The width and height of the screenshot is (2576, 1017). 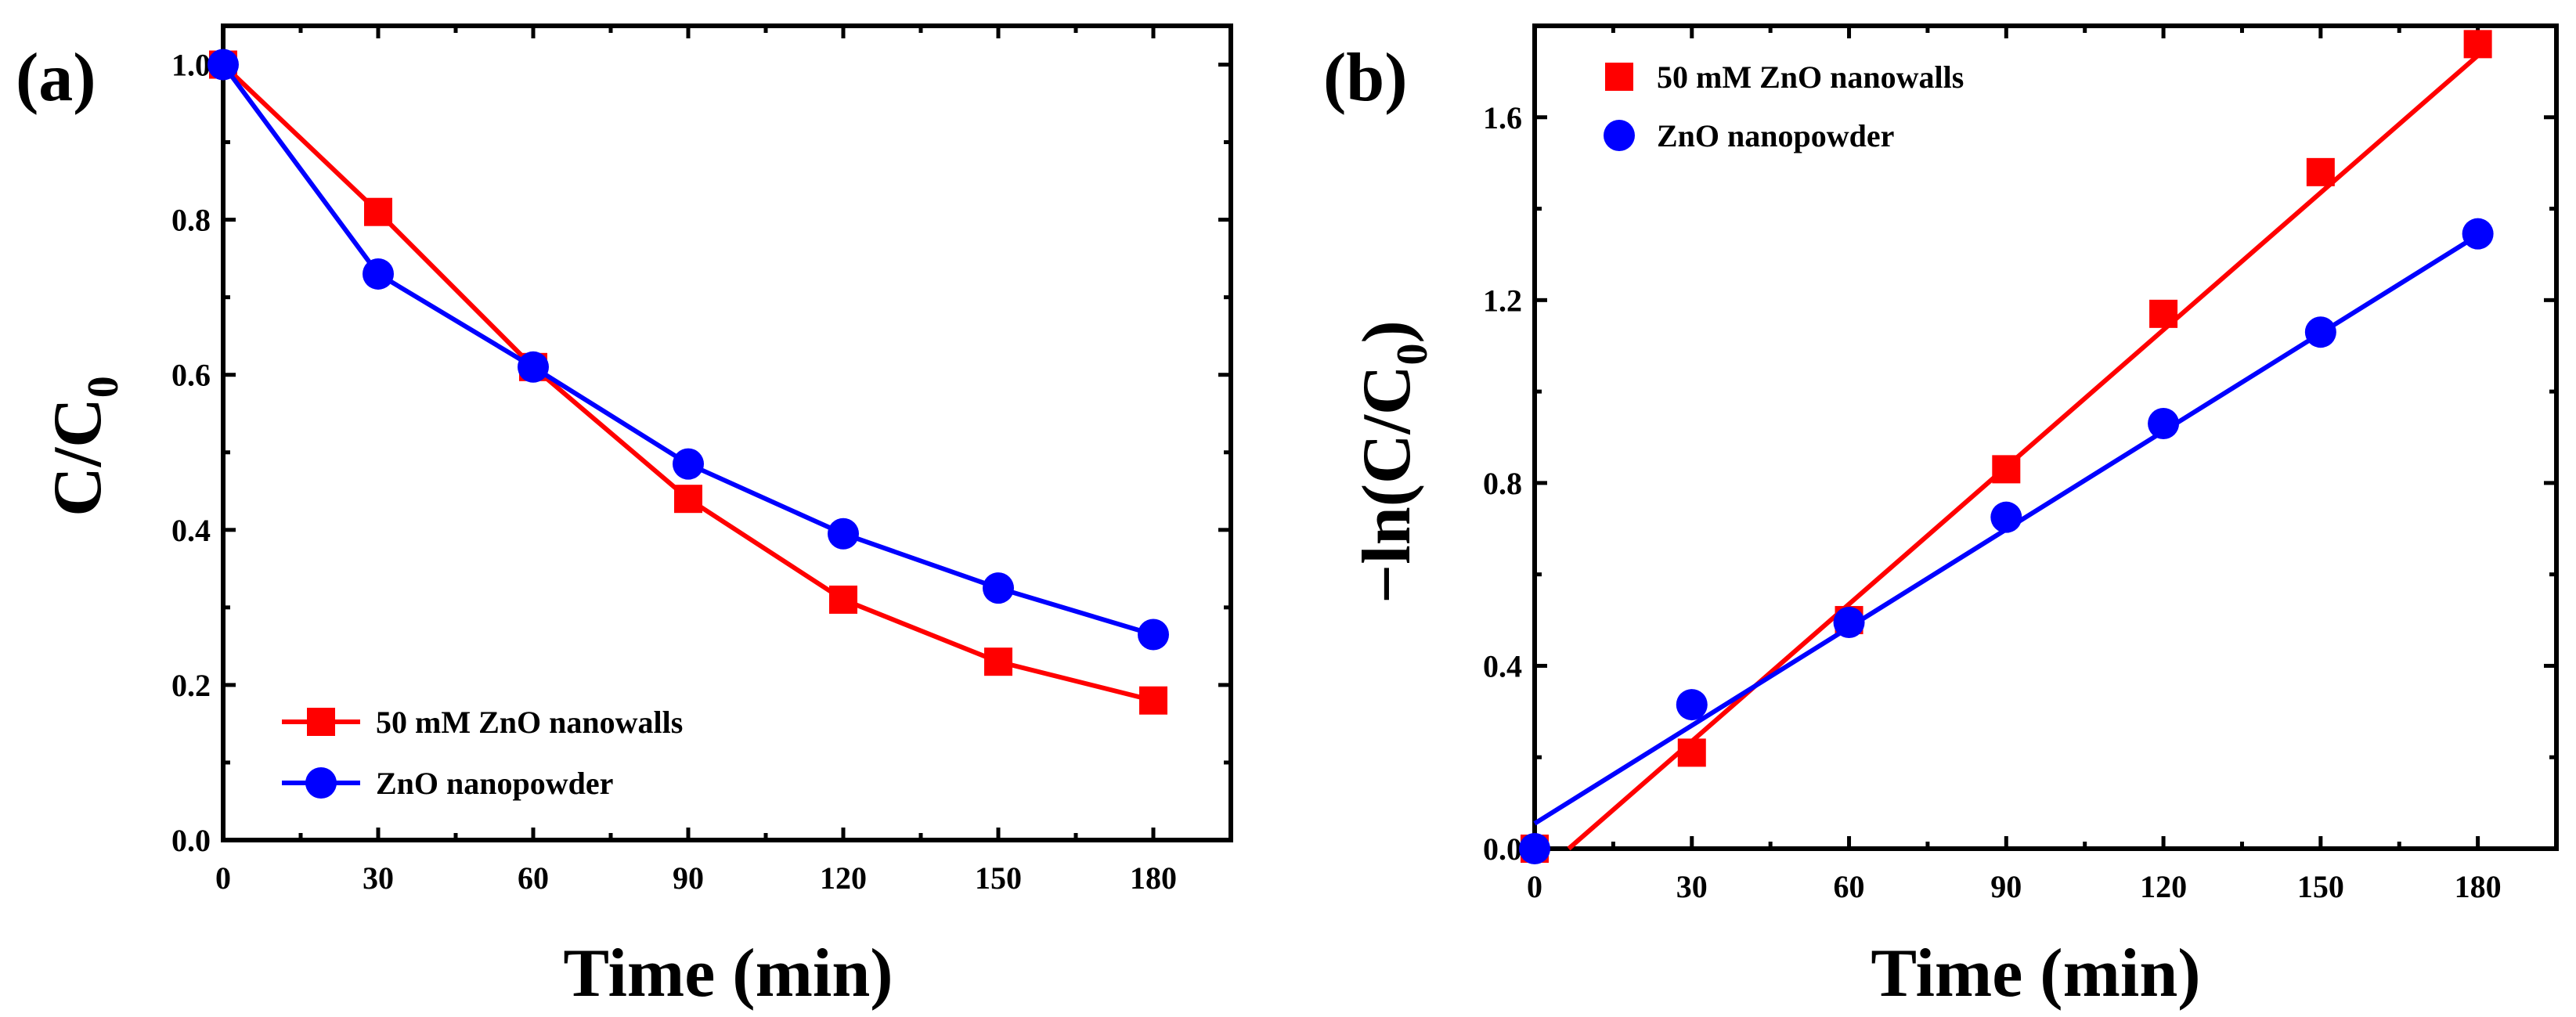 I want to click on b-ytick-label: 0.4, so click(x=1502, y=665).